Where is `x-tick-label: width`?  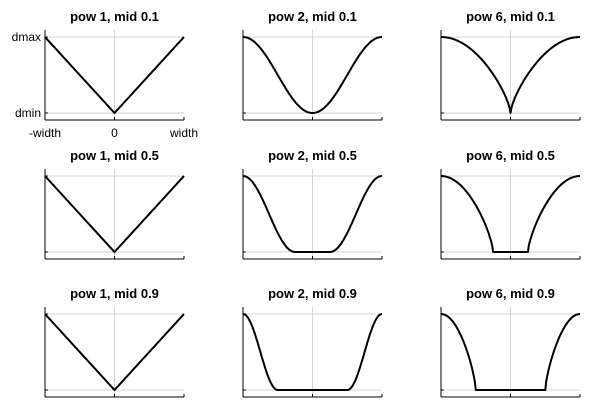
x-tick-label: width is located at coordinates (183, 133).